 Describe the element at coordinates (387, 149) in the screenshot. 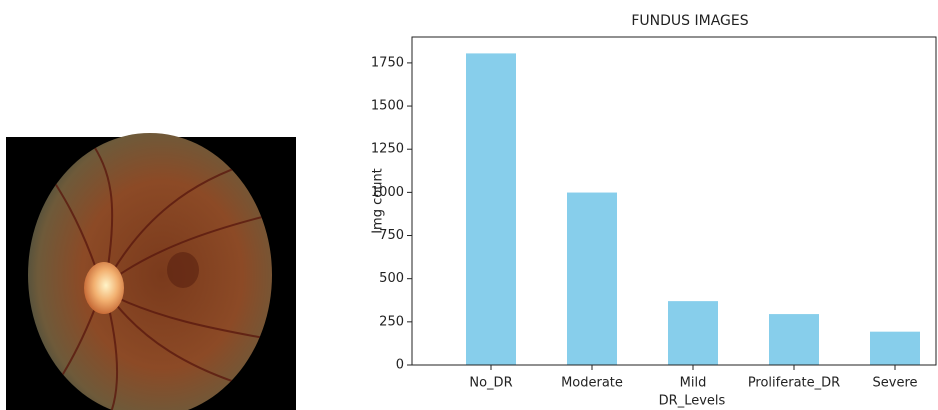

I see `y-tick-label: 1250` at that location.